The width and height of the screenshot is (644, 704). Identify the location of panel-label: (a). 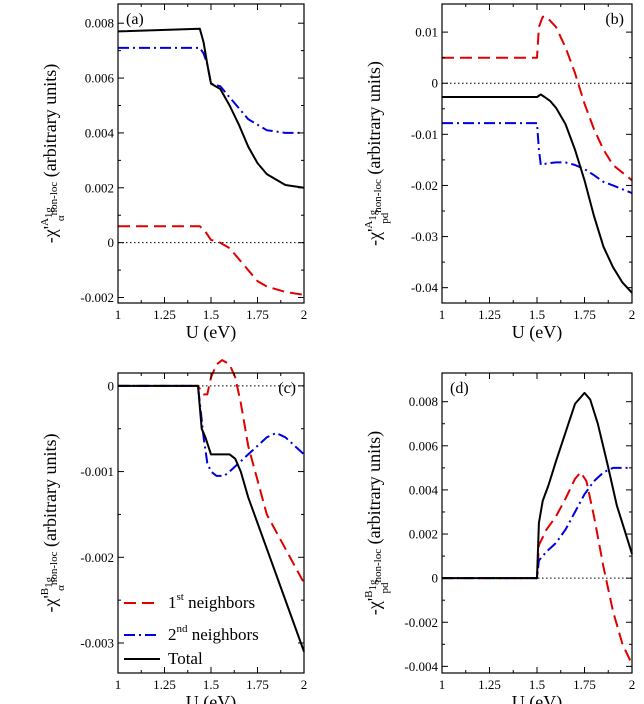
(135, 19).